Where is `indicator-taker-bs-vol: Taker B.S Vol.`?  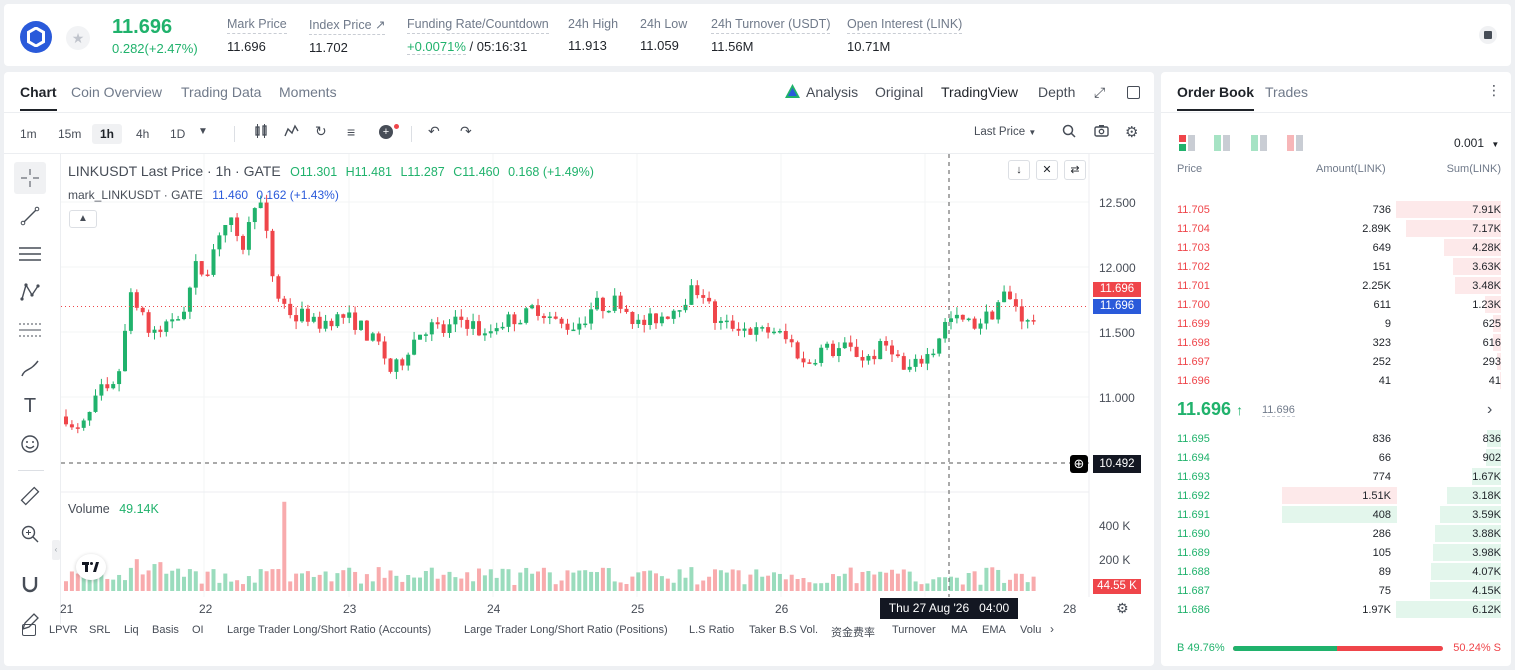 indicator-taker-bs-vol: Taker B.S Vol. is located at coordinates (784, 630).